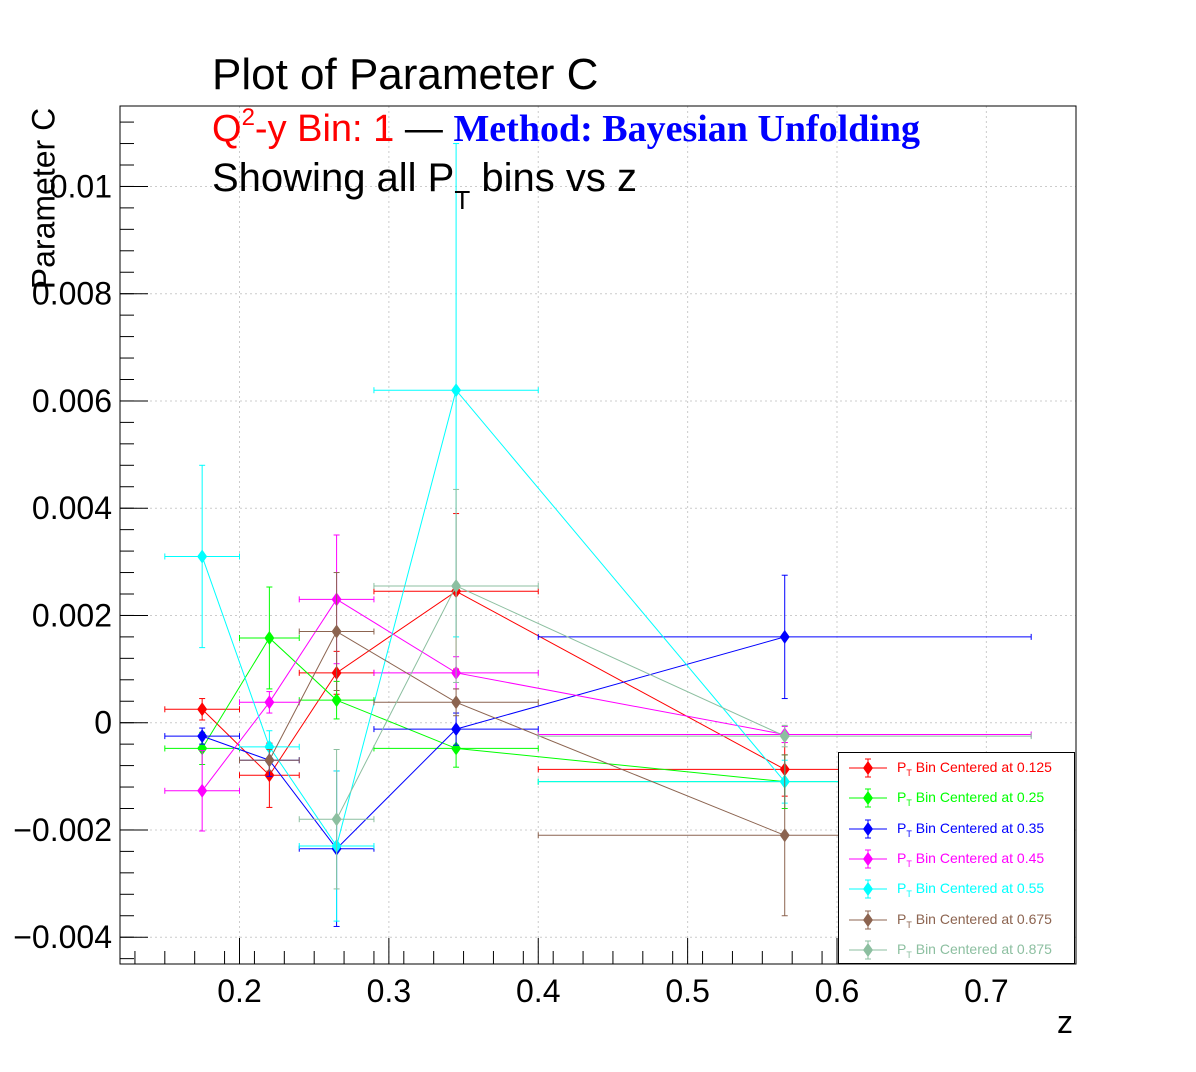  What do you see at coordinates (971, 890) in the screenshot?
I see `legend-label: PT Bin Centered at 0.55` at bounding box center [971, 890].